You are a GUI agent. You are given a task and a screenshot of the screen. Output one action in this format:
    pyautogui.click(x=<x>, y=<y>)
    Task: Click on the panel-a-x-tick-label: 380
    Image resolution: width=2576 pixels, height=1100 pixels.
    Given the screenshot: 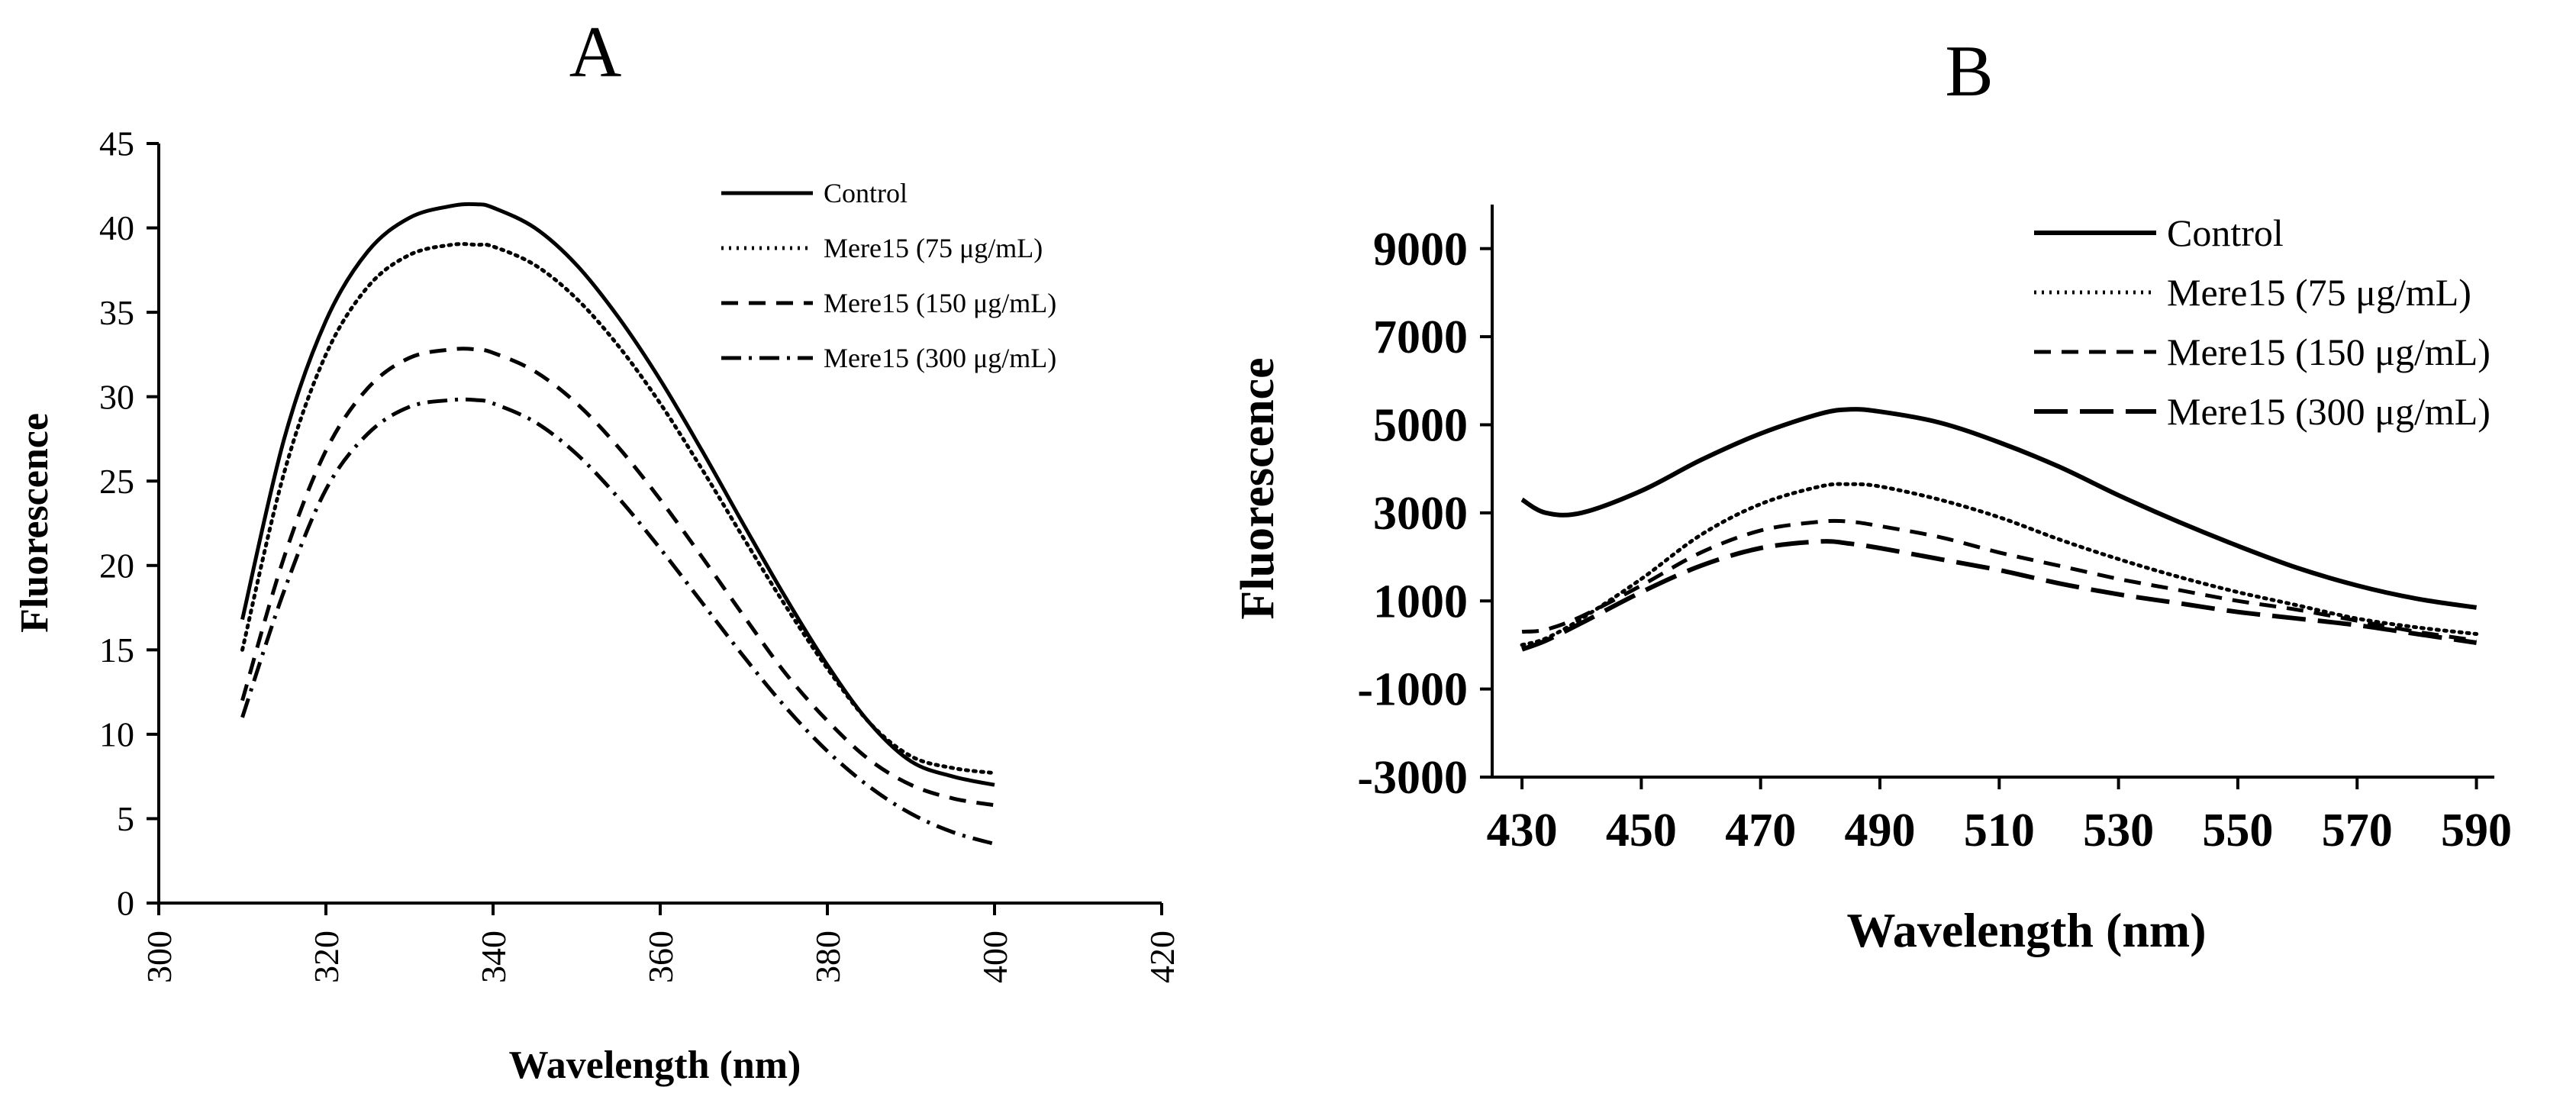 What is the action you would take?
    pyautogui.click(x=827, y=957)
    